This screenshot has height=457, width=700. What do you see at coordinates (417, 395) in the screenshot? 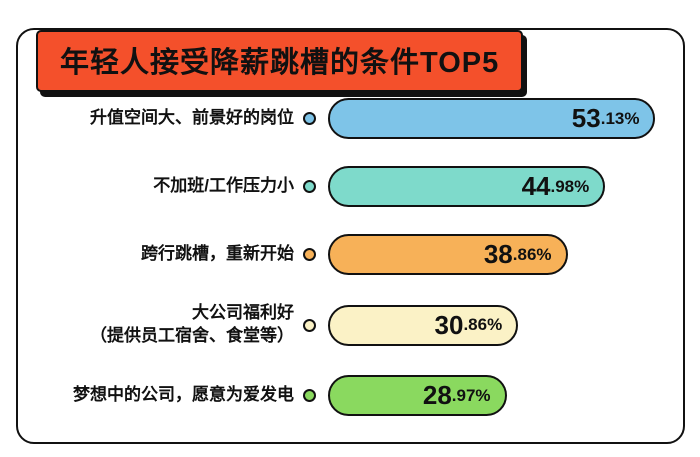
I see `bar: 28.97%` at bounding box center [417, 395].